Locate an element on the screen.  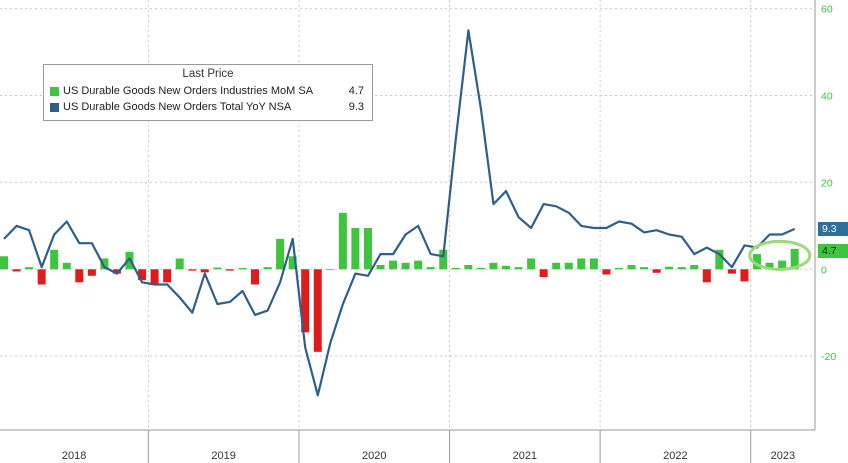
highlight-layer is located at coordinates (780, 255).